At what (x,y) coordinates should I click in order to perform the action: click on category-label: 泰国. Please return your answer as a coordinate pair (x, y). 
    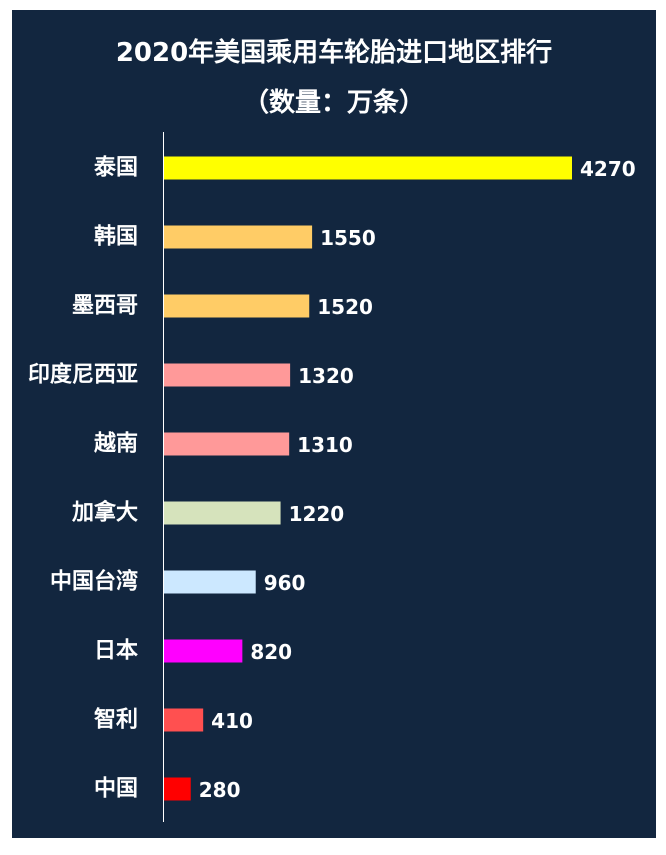
    Looking at the image, I should click on (115, 168).